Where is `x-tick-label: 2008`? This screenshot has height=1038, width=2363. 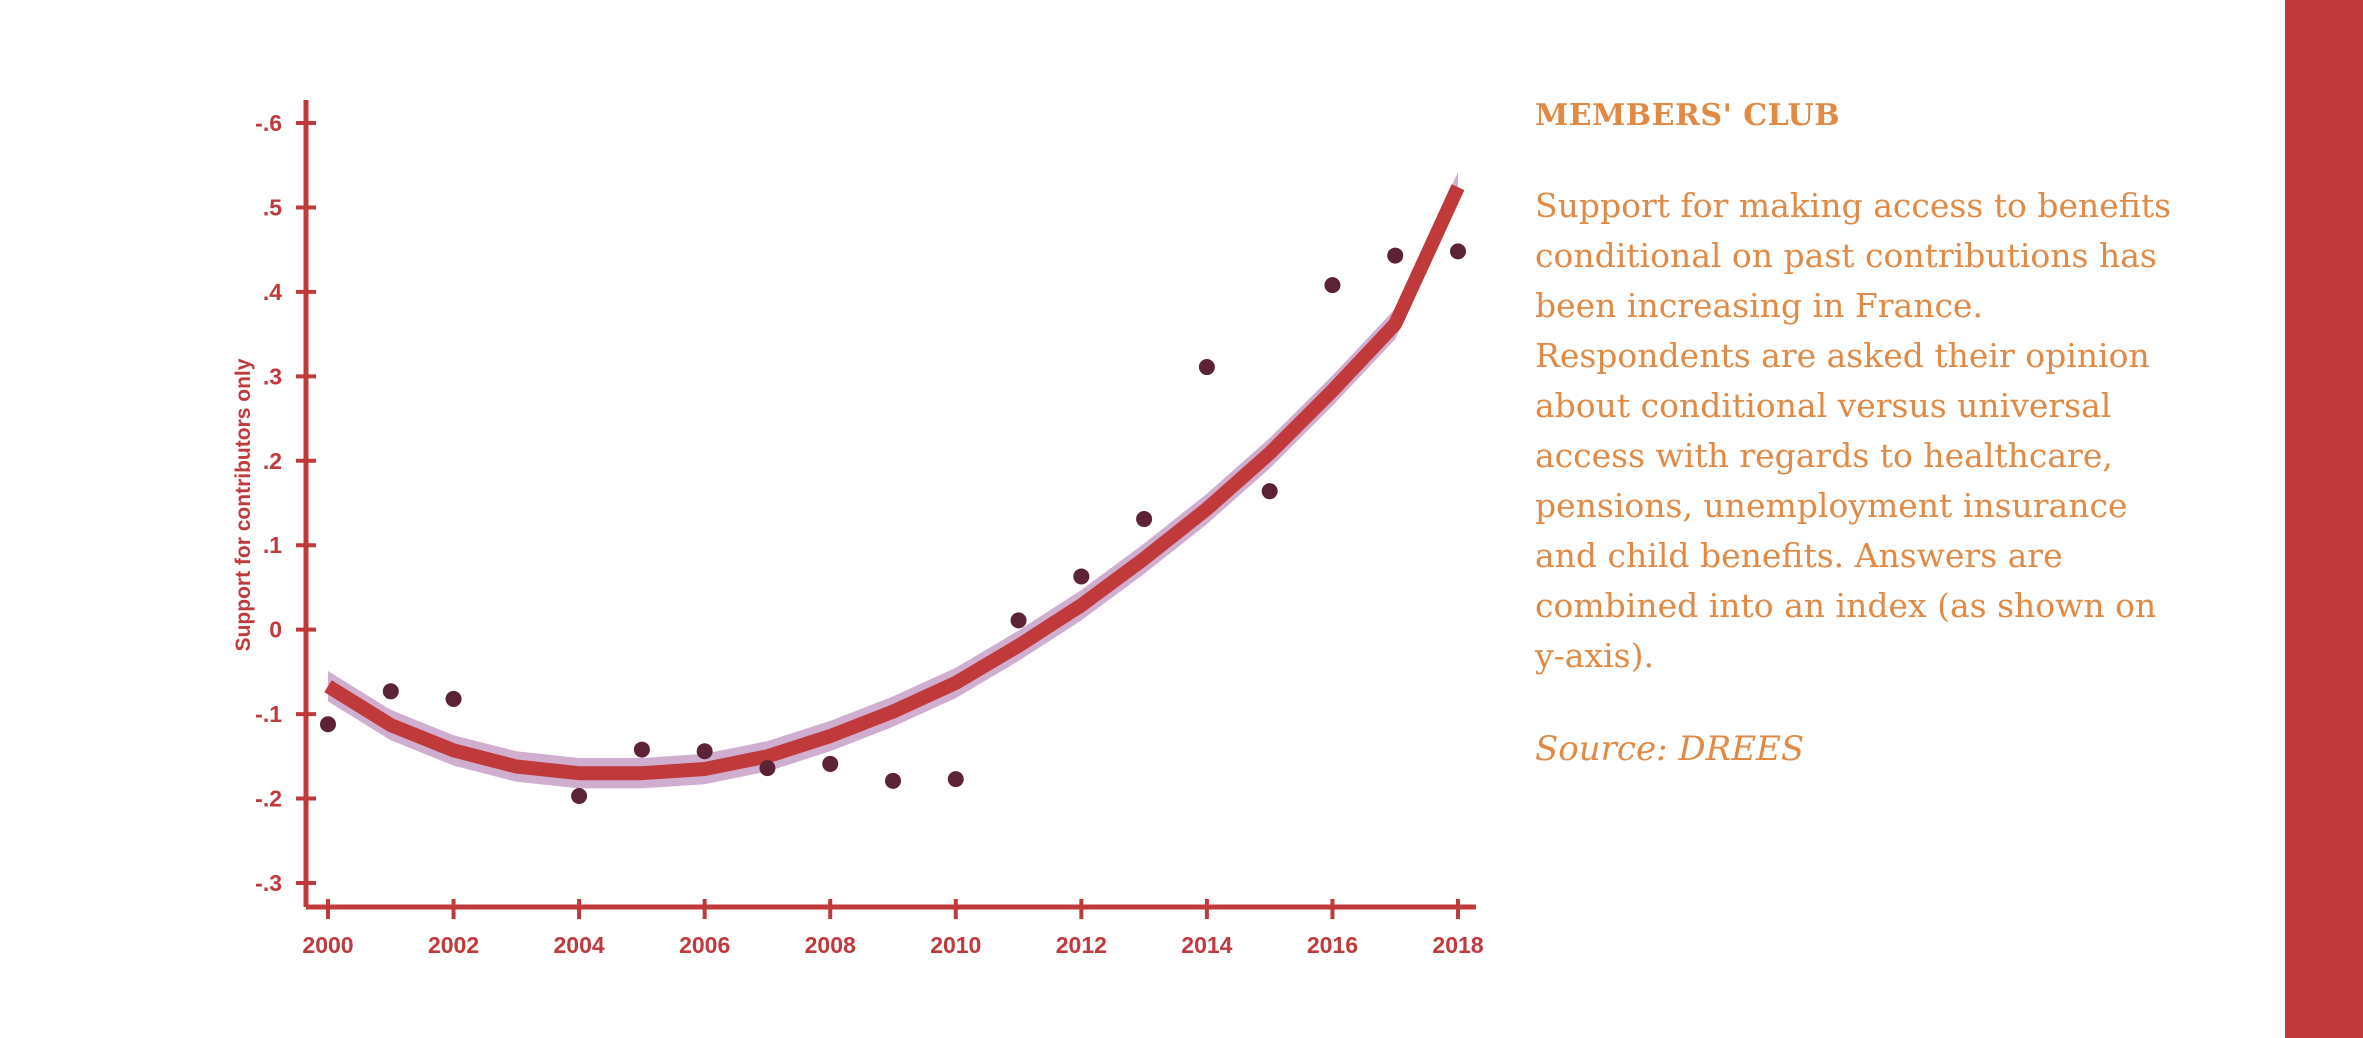 x-tick-label: 2008 is located at coordinates (830, 945).